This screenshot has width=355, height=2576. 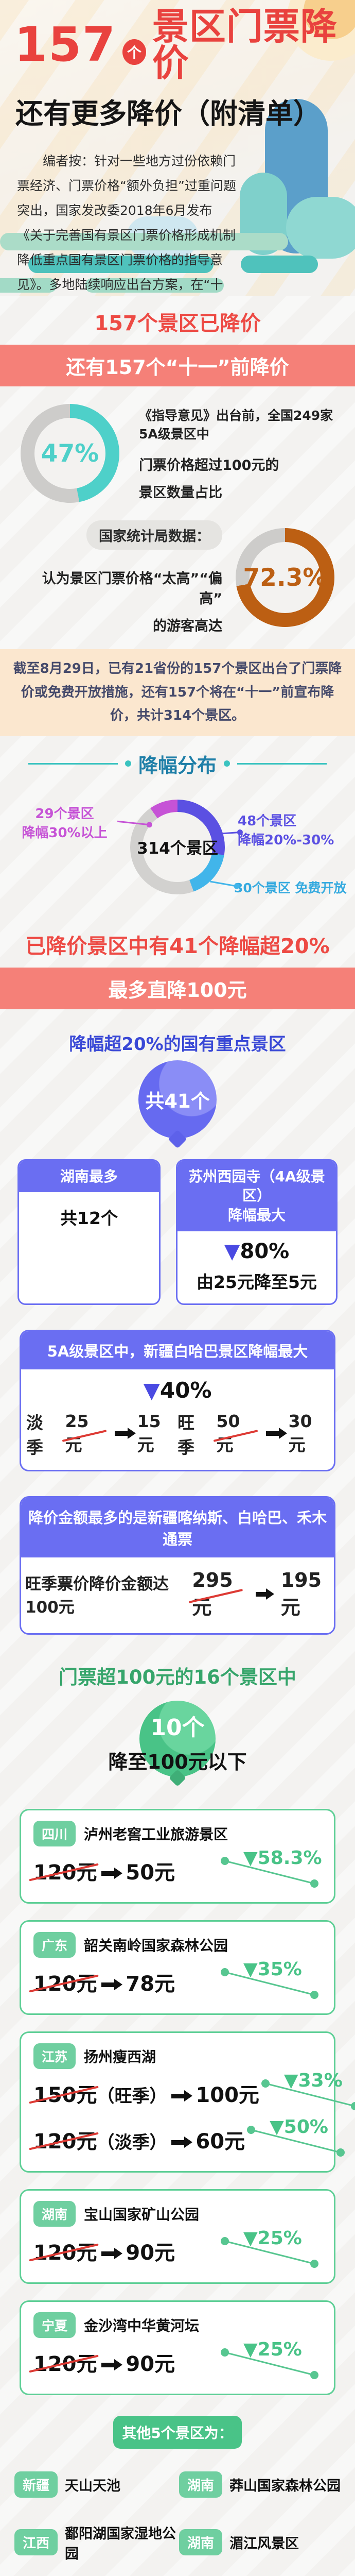 I want to click on season-suffix: （淡季）, so click(x=132, y=2142).